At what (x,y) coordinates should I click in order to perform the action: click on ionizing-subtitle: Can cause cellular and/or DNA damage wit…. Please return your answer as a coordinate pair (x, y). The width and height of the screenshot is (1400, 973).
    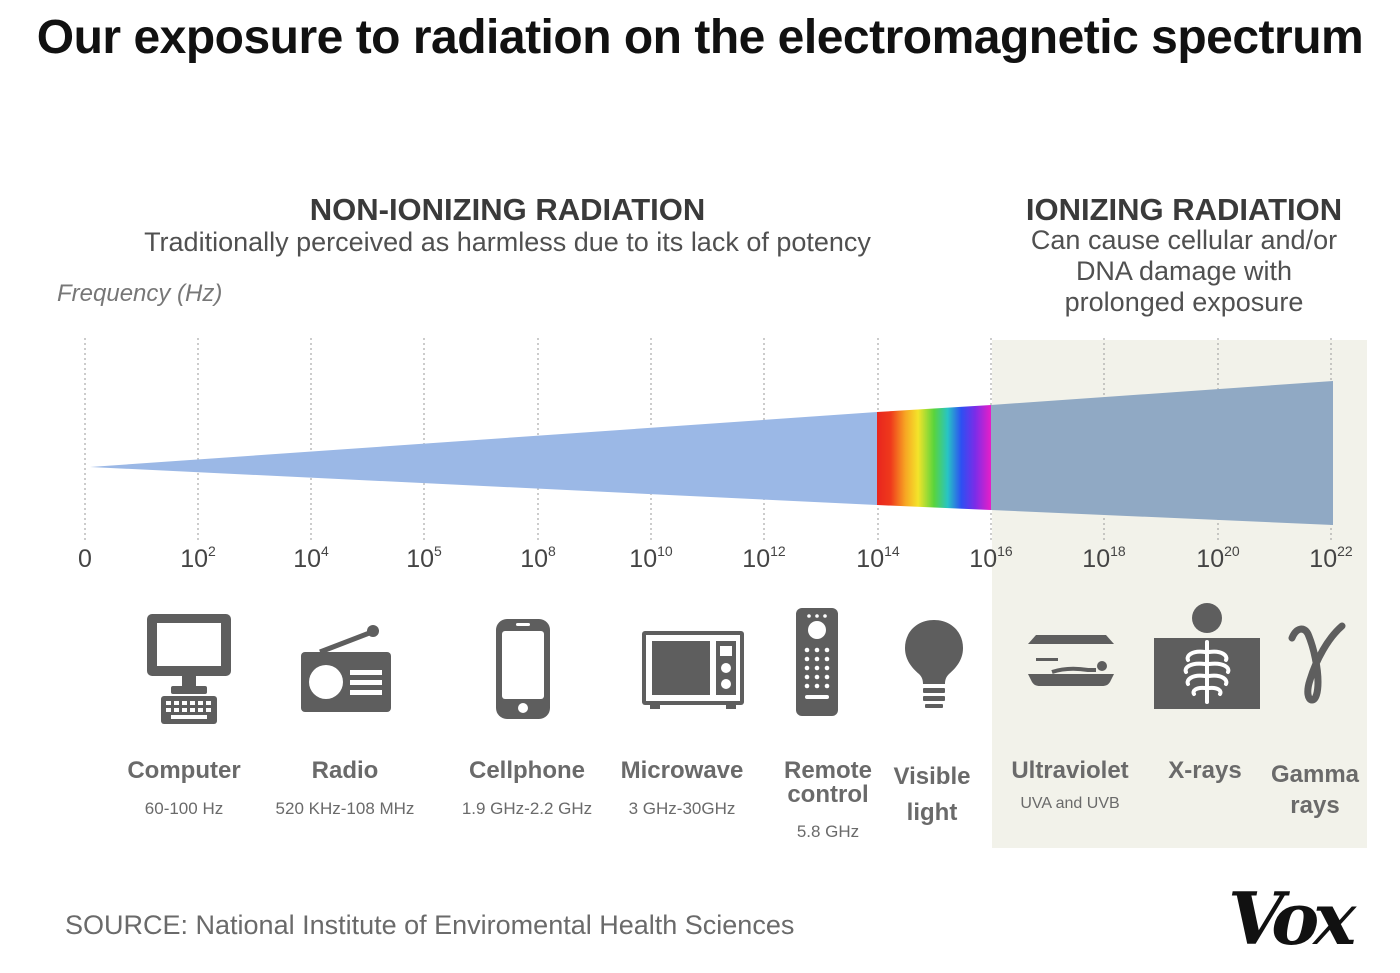
    Looking at the image, I should click on (1184, 271).